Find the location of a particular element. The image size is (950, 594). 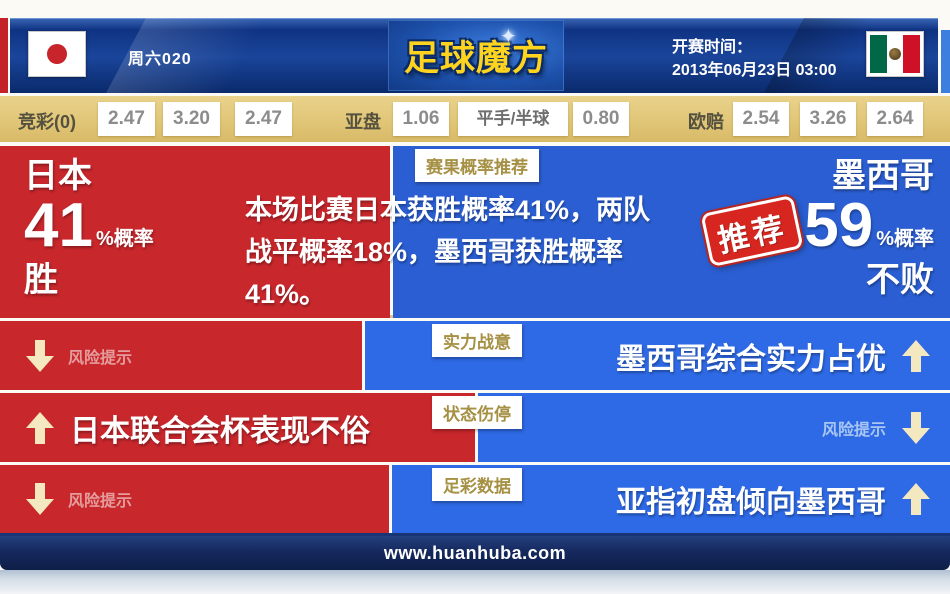

footer-bar: www.huanhuba.com is located at coordinates (475, 551).